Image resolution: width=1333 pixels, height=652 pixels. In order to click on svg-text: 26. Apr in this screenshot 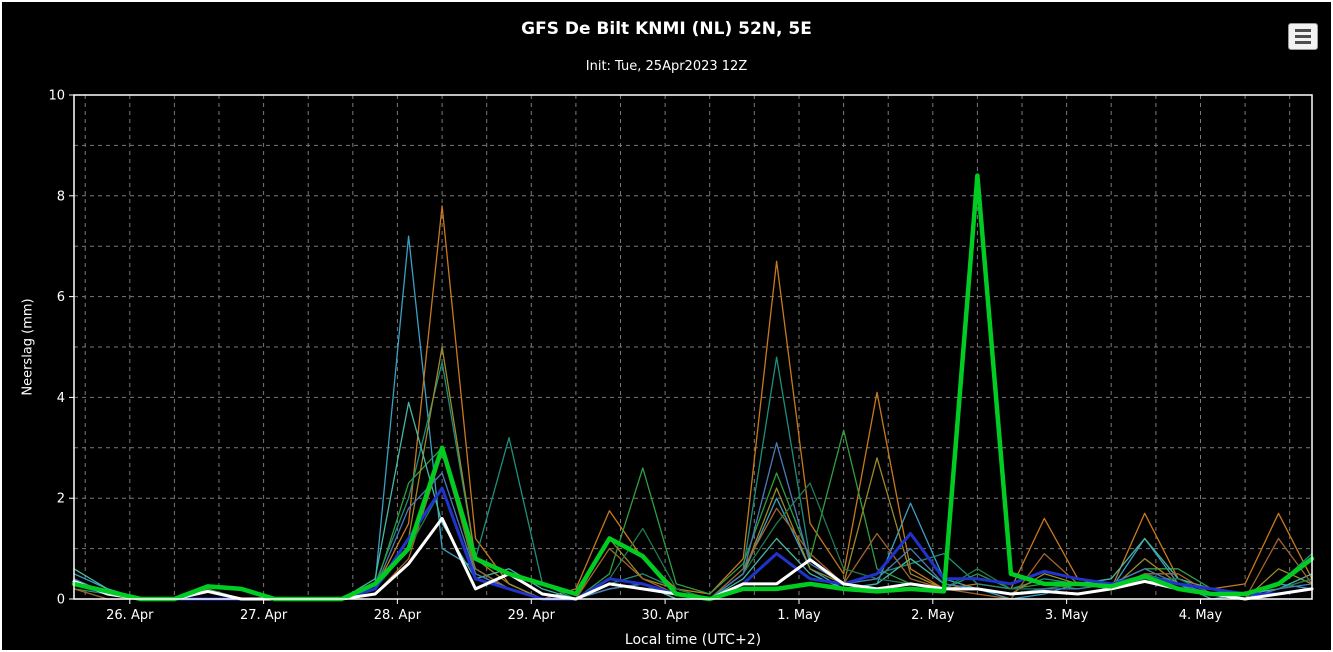, I will do `click(130, 615)`.